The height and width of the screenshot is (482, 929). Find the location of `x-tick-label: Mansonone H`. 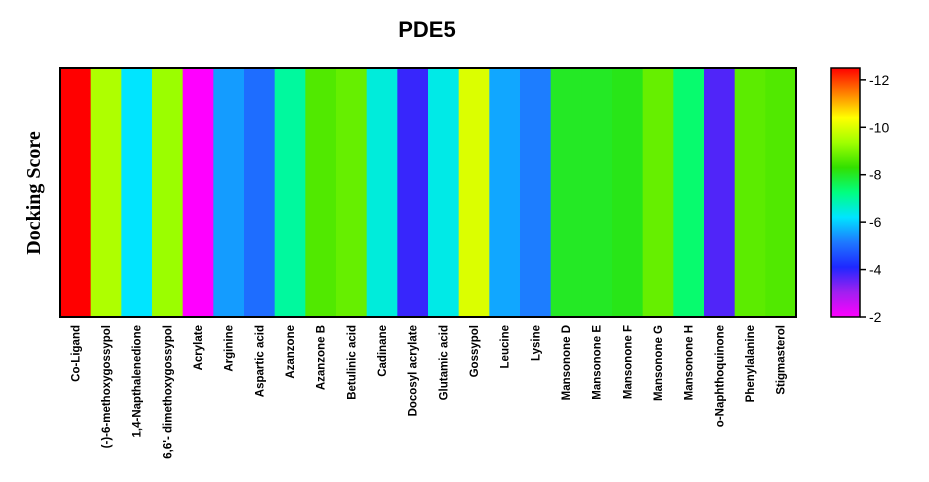

x-tick-label: Mansonone H is located at coordinates (690, 362).